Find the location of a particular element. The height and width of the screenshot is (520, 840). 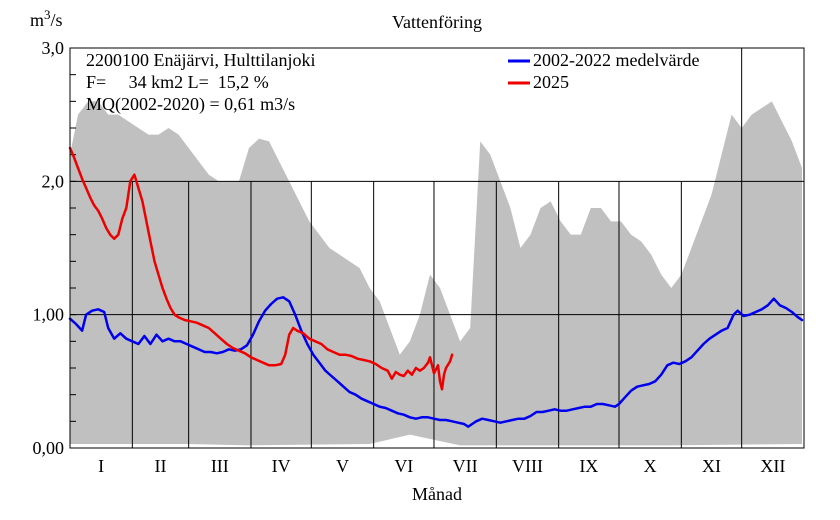

x-month-label: III is located at coordinates (220, 466).